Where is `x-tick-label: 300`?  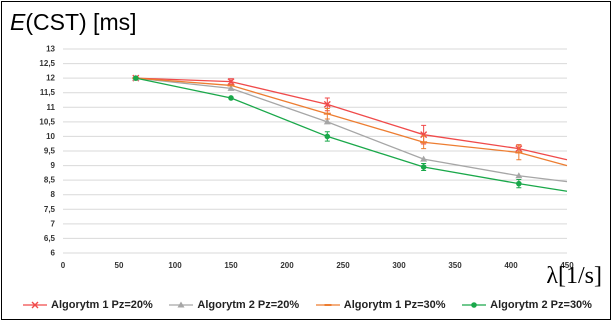 x-tick-label: 300 is located at coordinates (399, 265).